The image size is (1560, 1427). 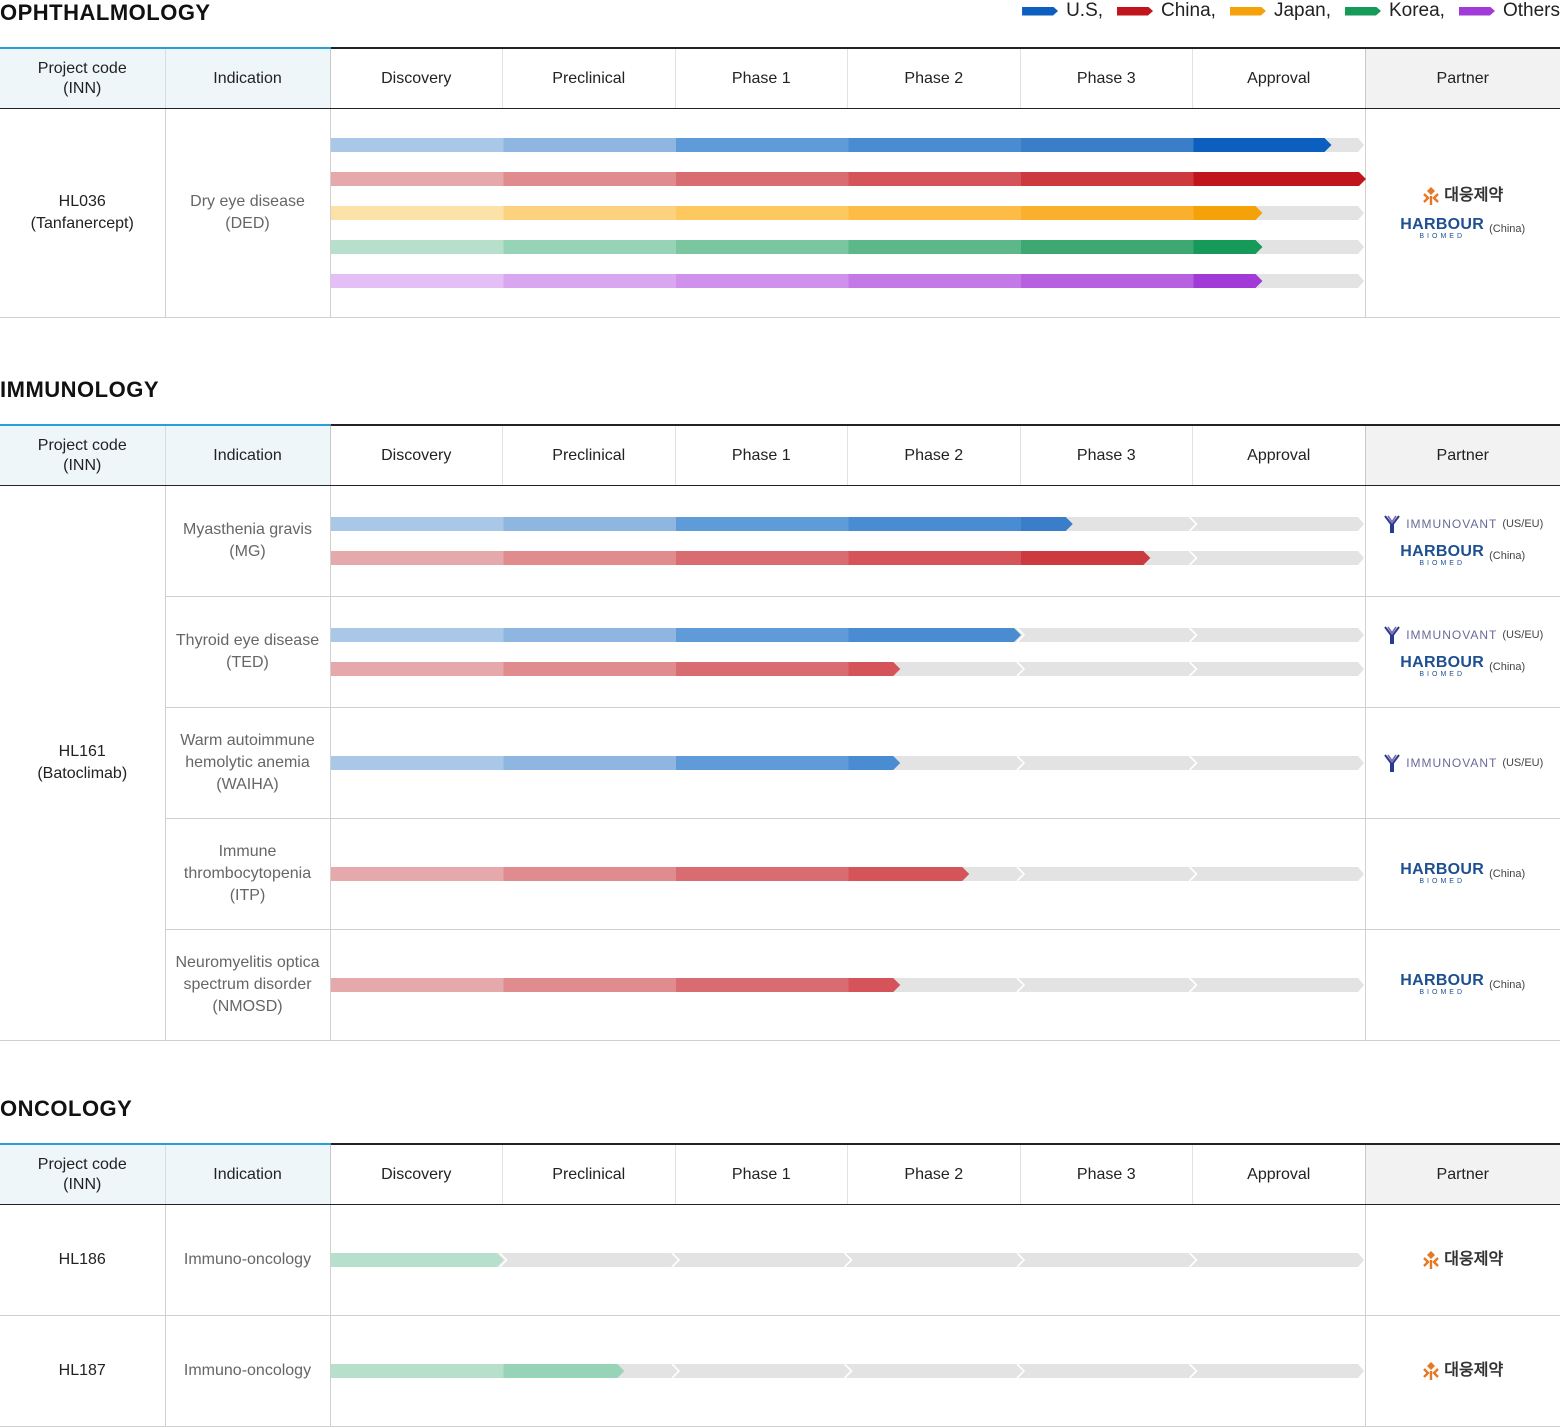 What do you see at coordinates (1462, 78) in the screenshot?
I see `header-partner: Partner` at bounding box center [1462, 78].